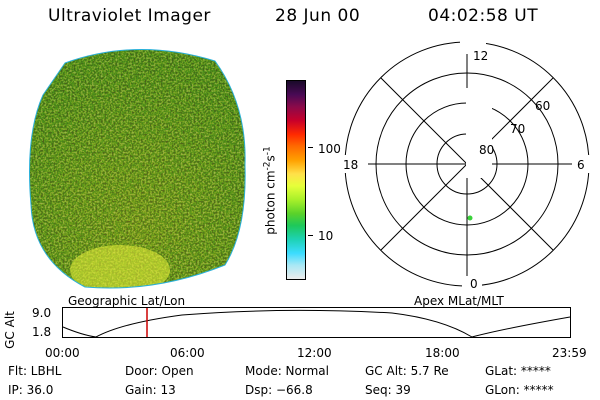 The image size is (600, 400). What do you see at coordinates (459, 301) in the screenshot?
I see `polar-frame-label: Apex MLat/MLT` at bounding box center [459, 301].